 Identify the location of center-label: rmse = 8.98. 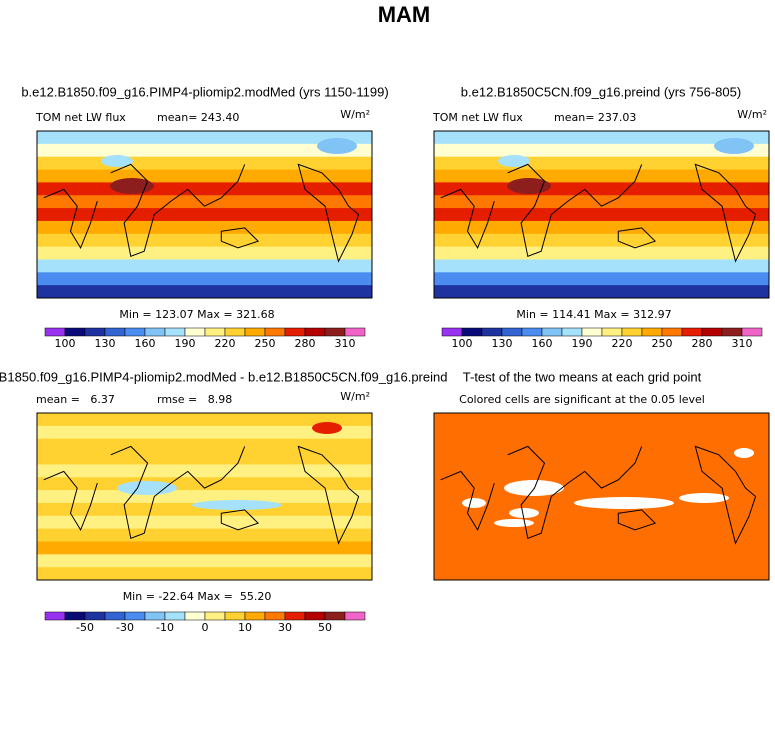
(194, 399).